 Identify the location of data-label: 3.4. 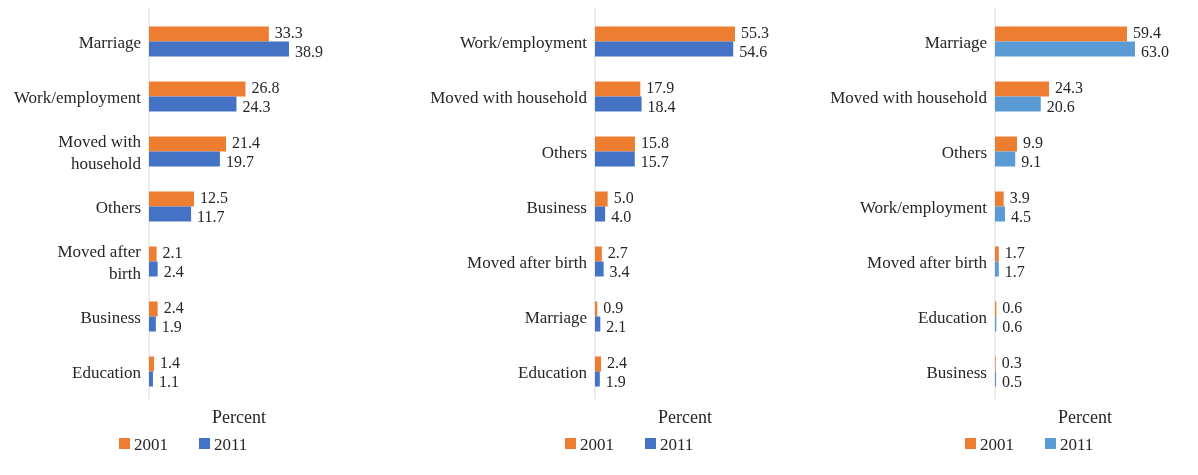
(619, 271).